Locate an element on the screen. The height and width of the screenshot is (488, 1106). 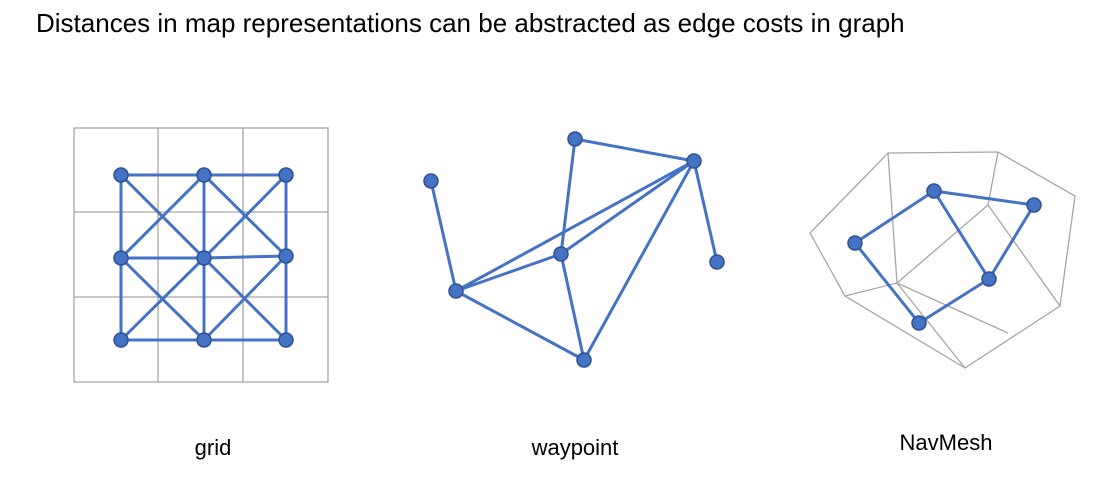
navmesh-outline is located at coordinates (942, 260).